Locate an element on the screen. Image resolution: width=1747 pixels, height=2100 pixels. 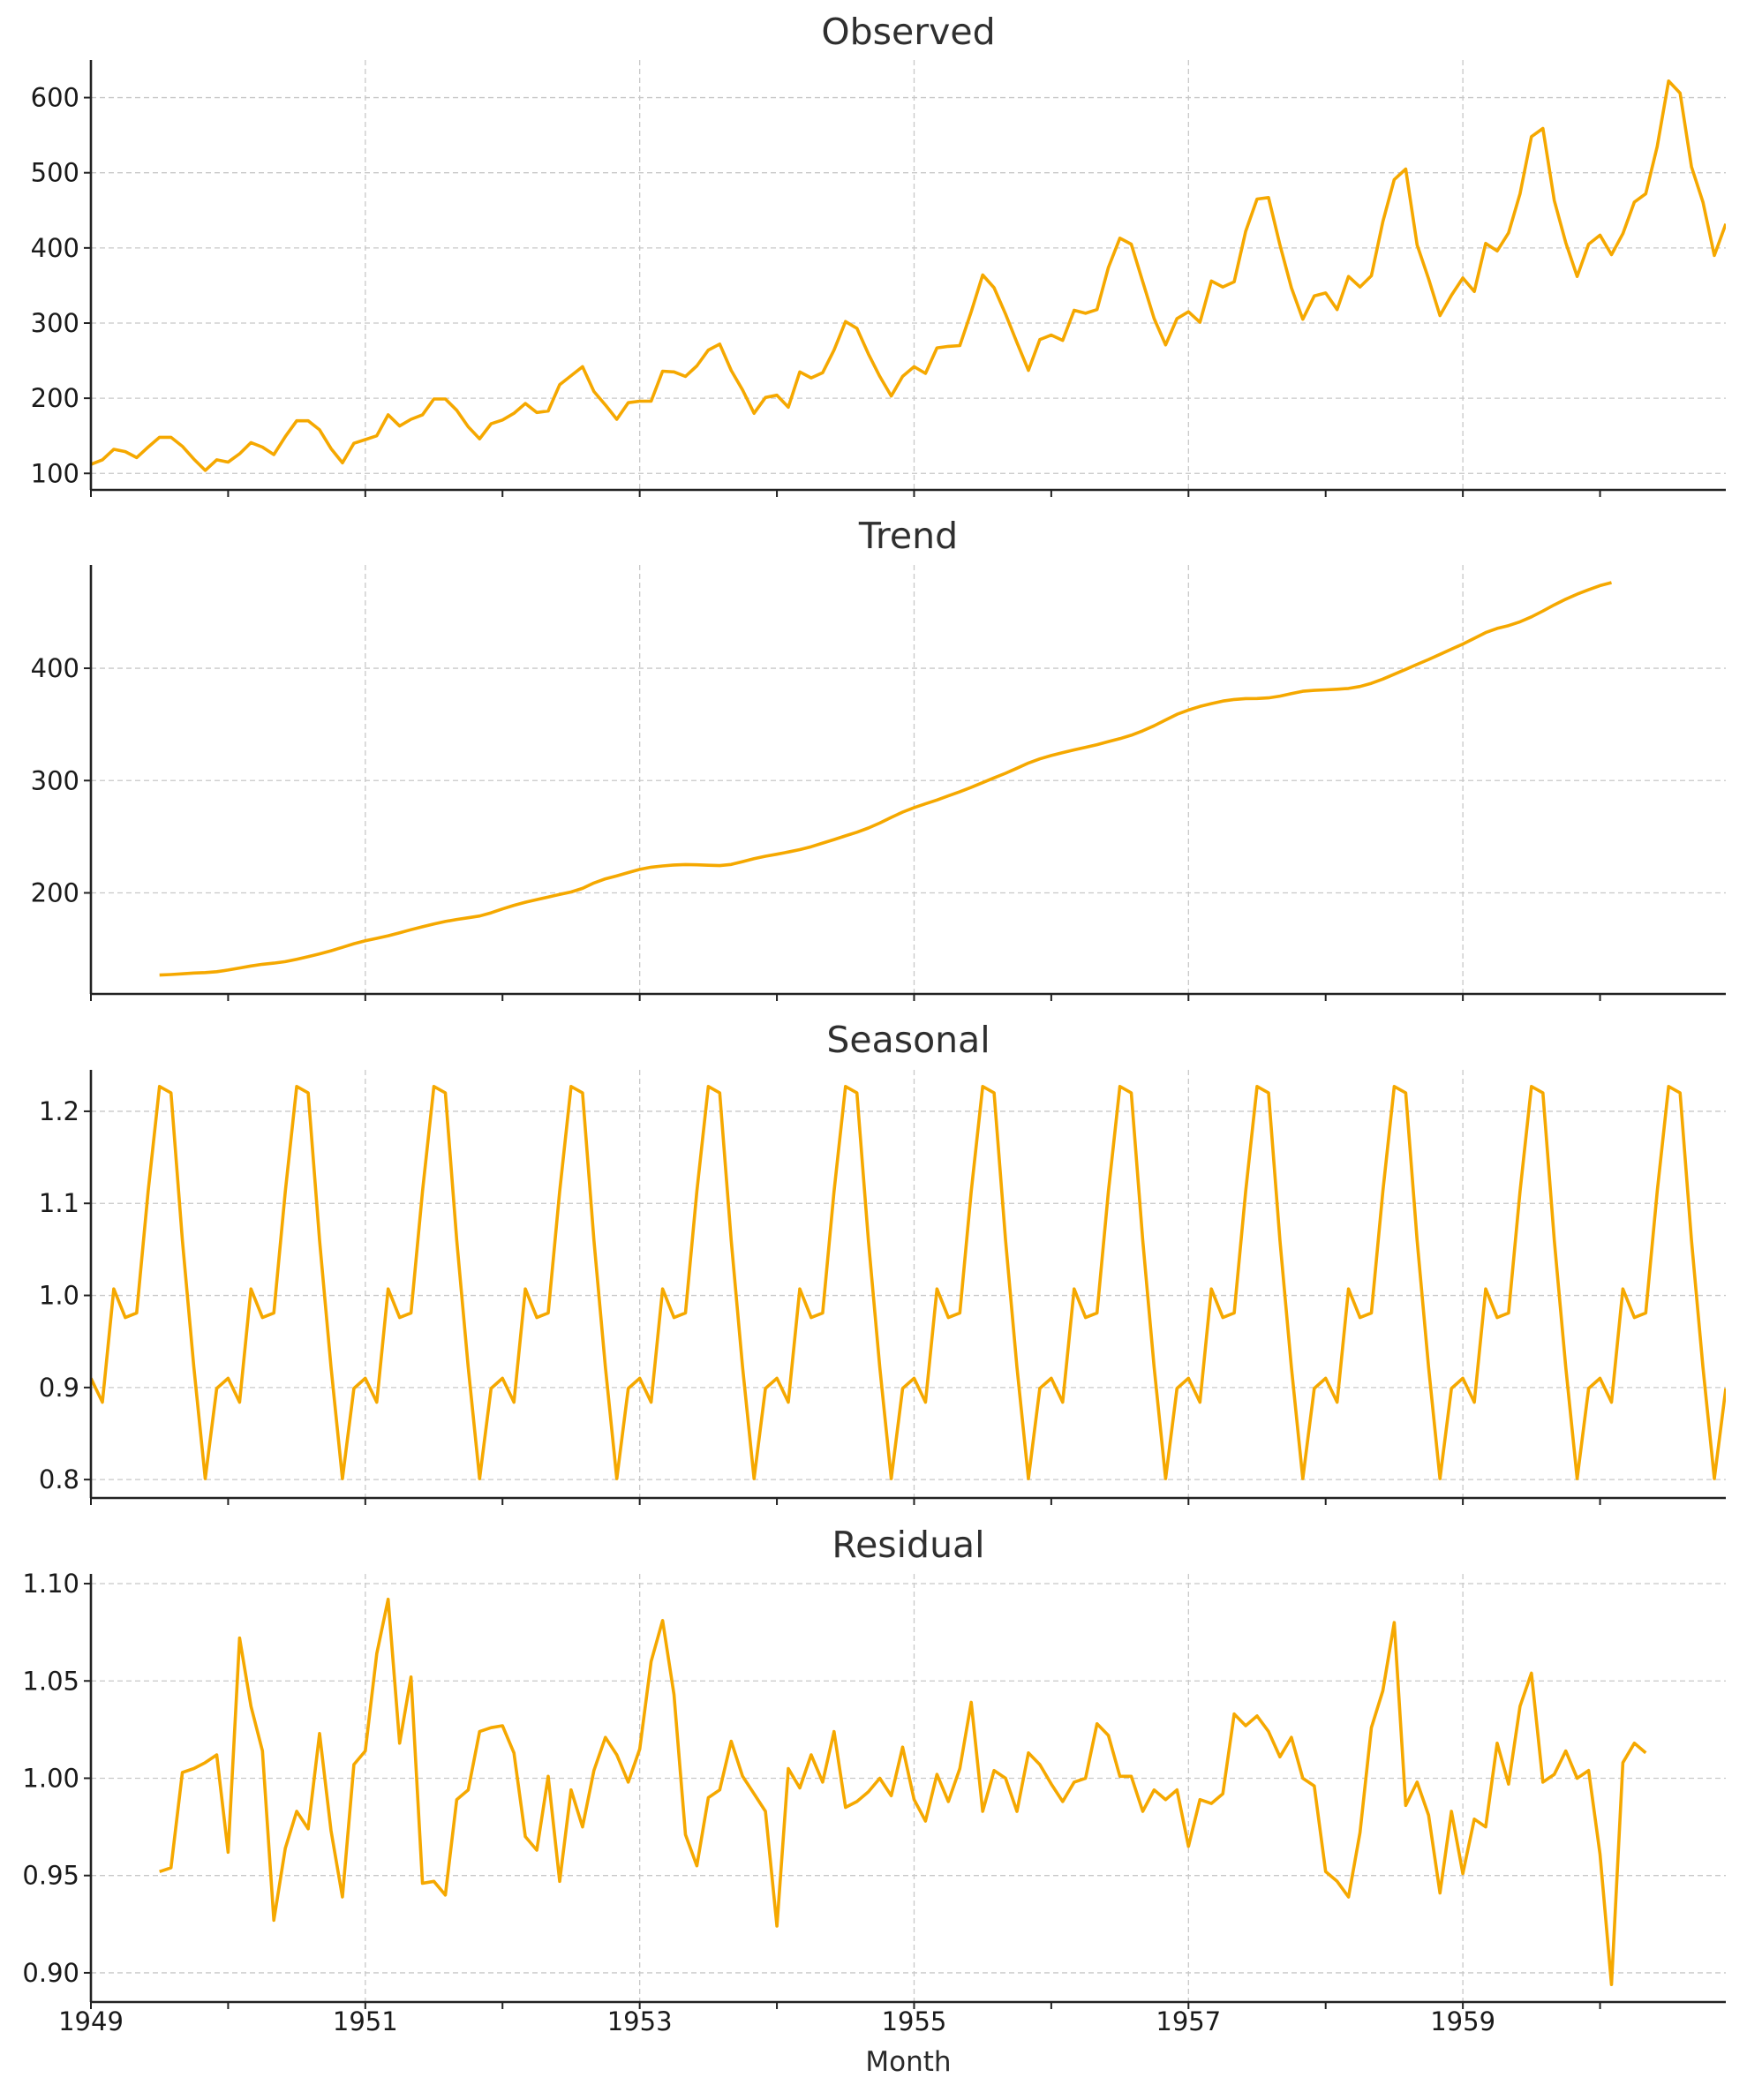
observed-title: Observed is located at coordinates (908, 32).